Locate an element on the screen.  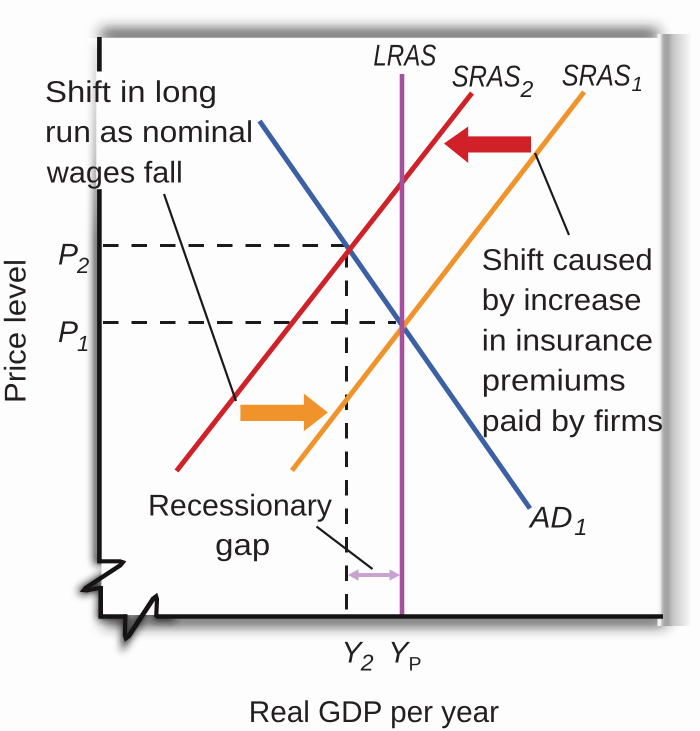
svg-text: run as nominal is located at coordinates (149, 132).